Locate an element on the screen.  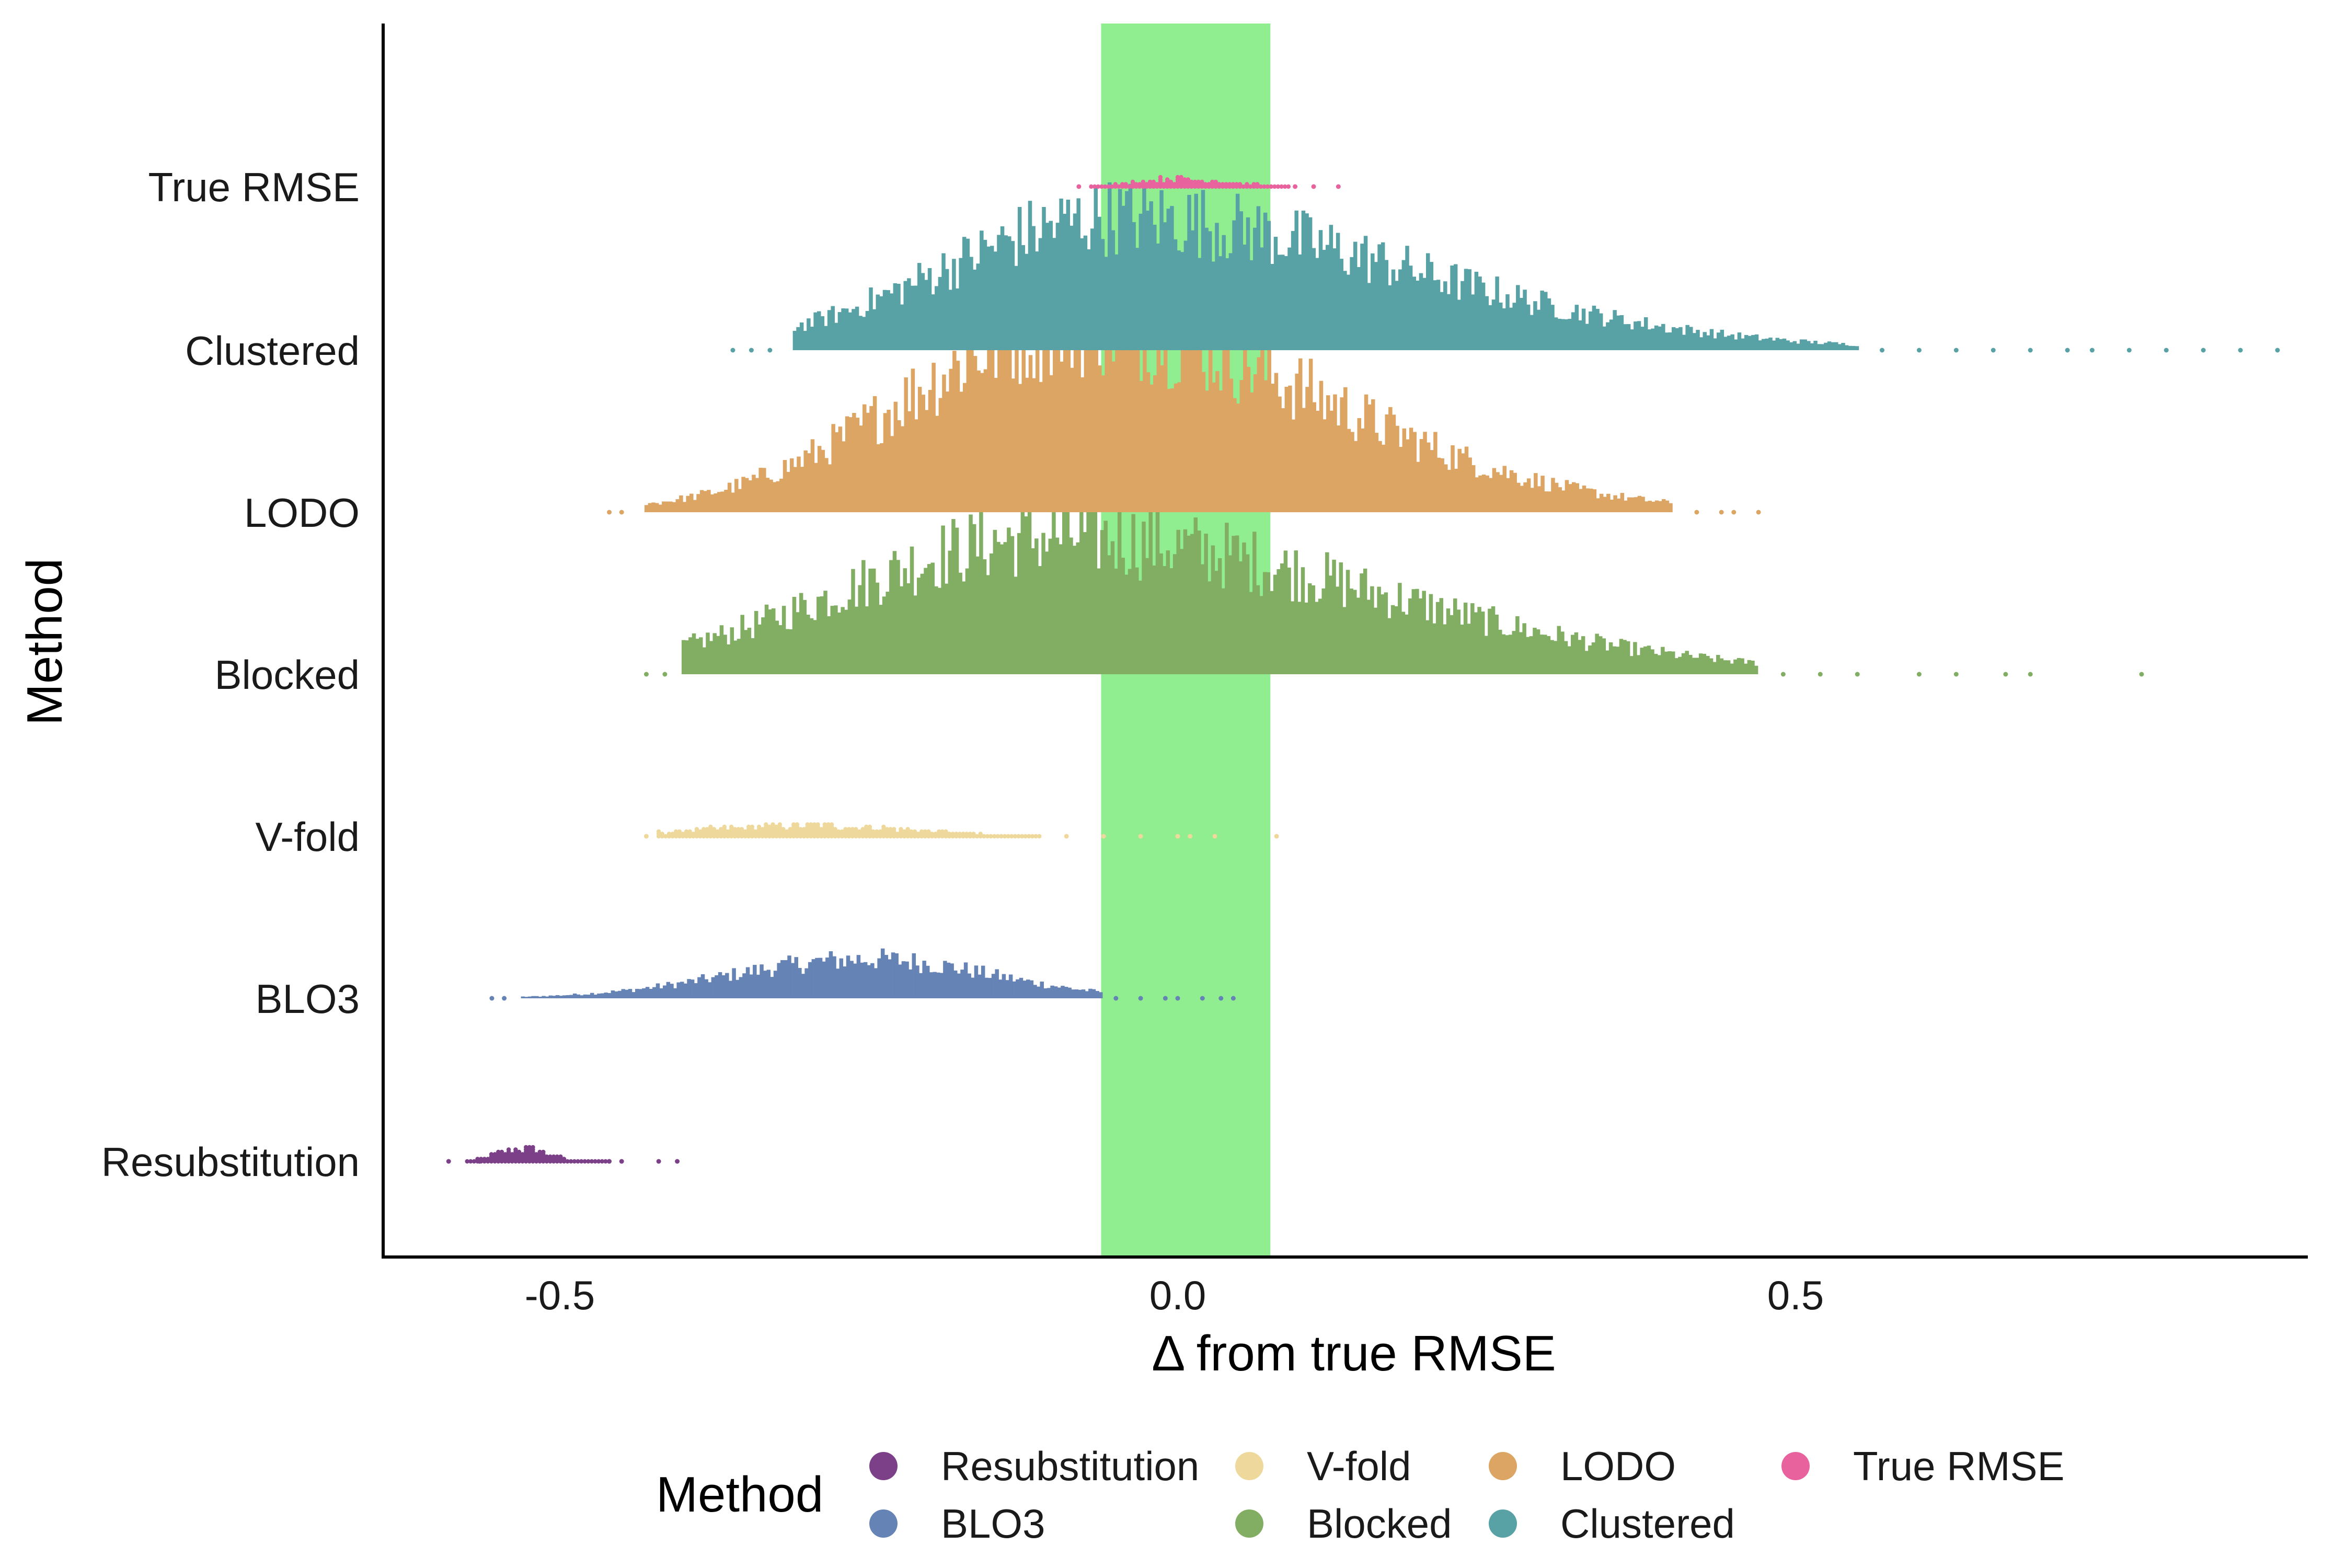
legend-item: Resubstitution is located at coordinates (1034, 1466).